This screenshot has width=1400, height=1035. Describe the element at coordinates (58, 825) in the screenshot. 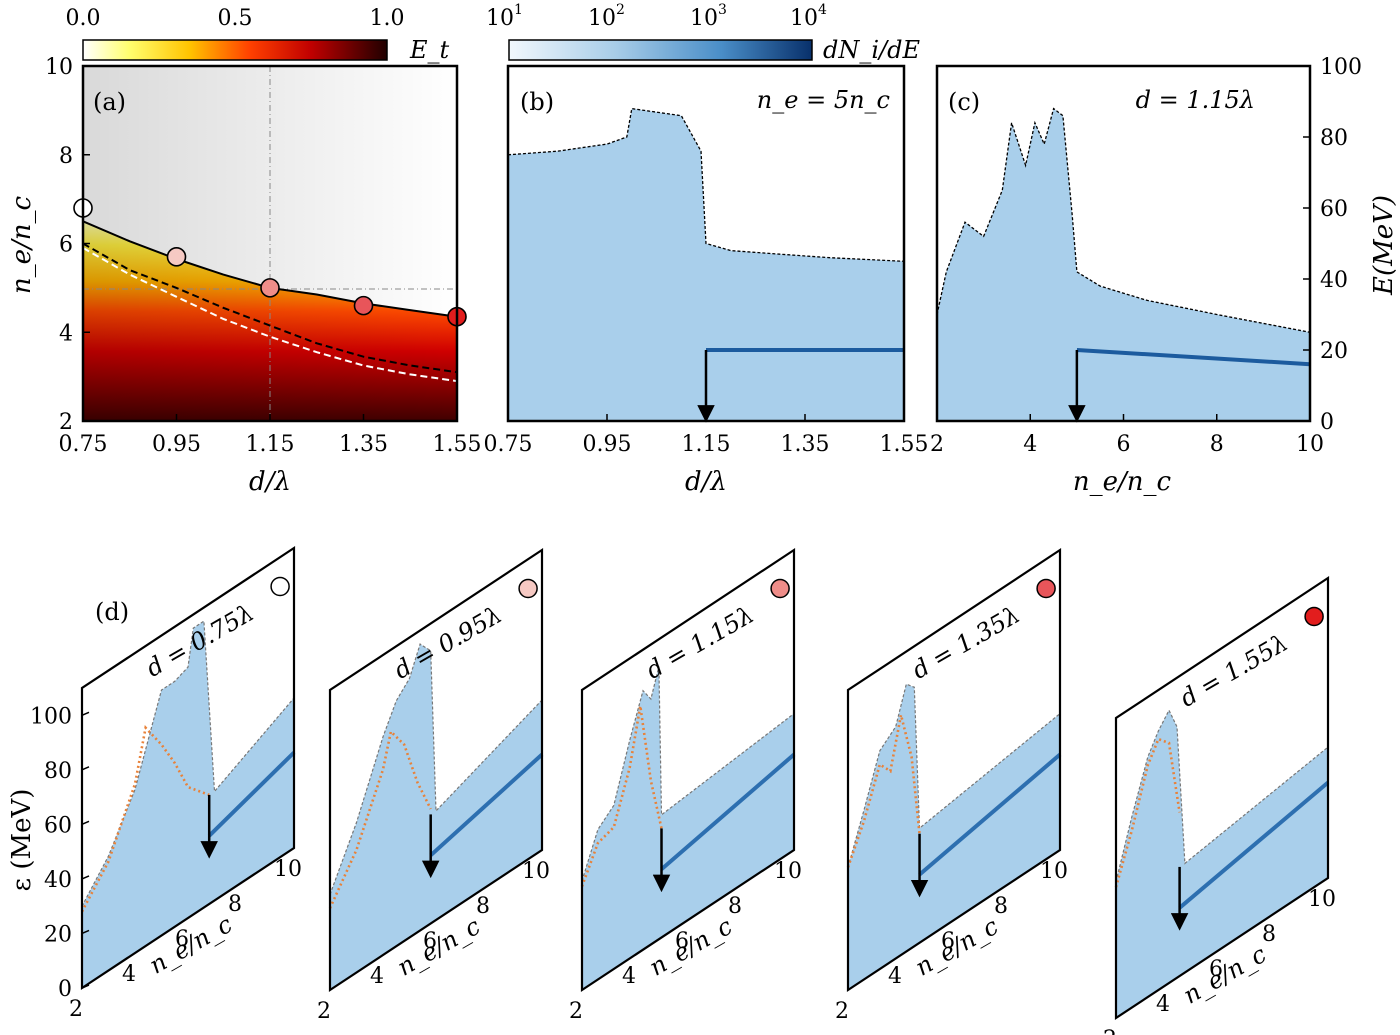

I see `panel-d-ytick-label: 60` at that location.